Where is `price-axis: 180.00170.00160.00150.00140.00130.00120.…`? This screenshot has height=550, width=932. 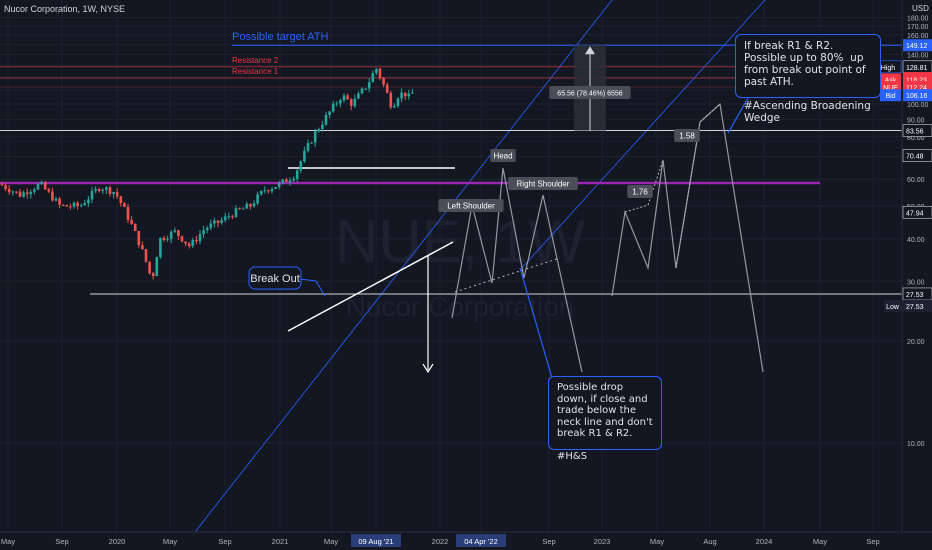
price-axis: 180.00170.00160.00150.00140.00130.00120.… is located at coordinates (903, 275).